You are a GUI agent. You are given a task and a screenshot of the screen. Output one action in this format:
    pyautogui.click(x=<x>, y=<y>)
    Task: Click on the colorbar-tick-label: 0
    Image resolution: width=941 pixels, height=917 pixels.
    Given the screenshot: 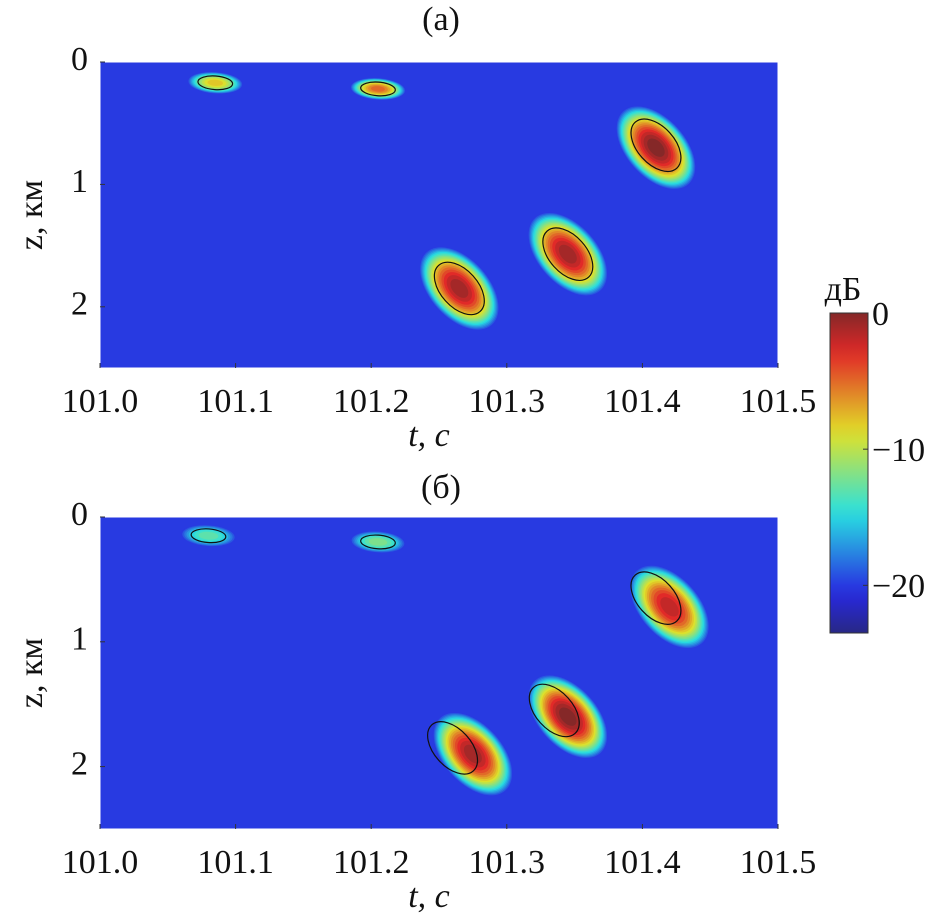 What is the action you would take?
    pyautogui.click(x=880, y=314)
    